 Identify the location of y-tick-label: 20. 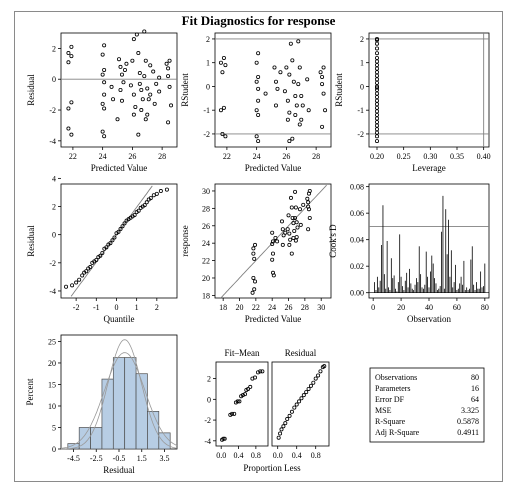
(52, 363).